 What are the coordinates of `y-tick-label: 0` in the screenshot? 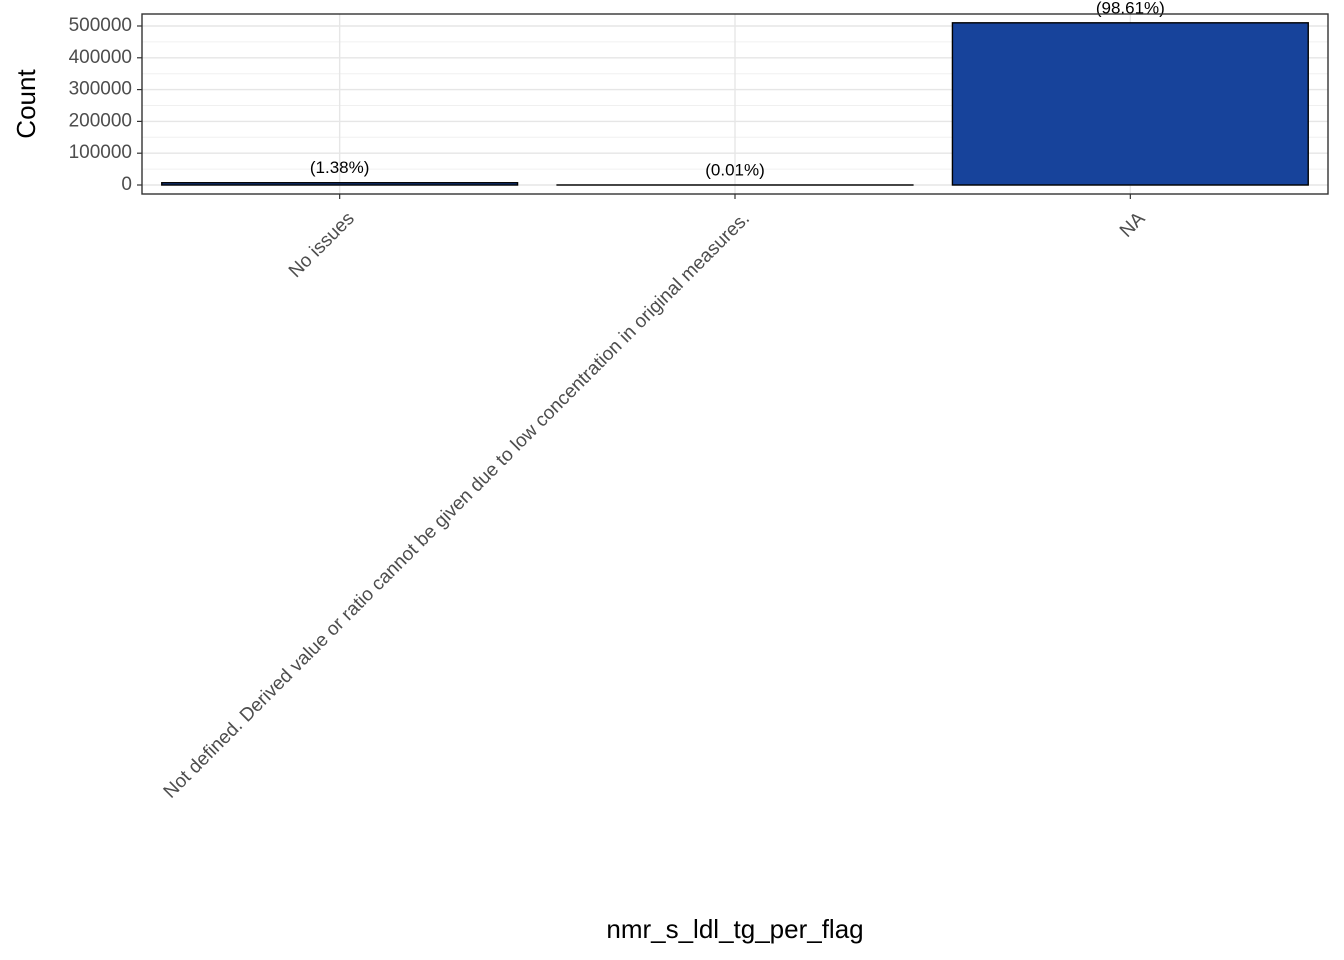 It's located at (126, 184).